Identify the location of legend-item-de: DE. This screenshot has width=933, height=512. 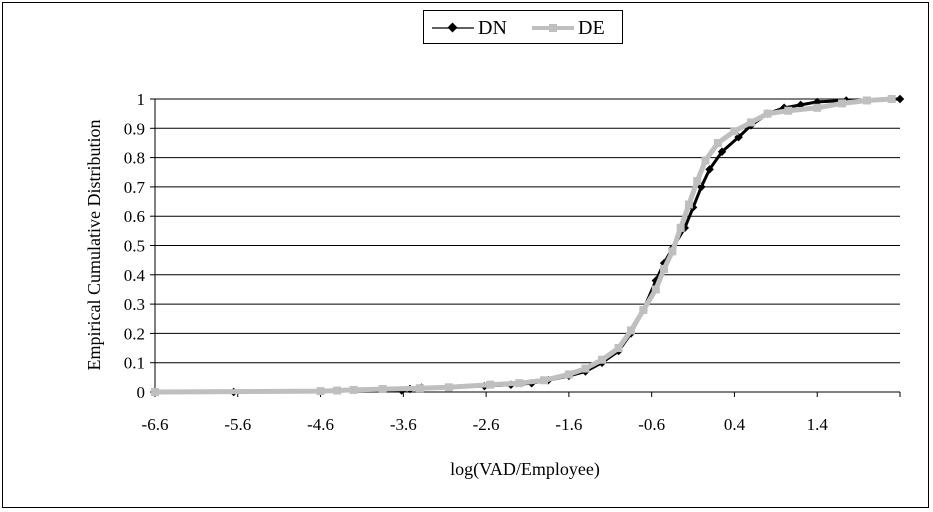
(568, 28).